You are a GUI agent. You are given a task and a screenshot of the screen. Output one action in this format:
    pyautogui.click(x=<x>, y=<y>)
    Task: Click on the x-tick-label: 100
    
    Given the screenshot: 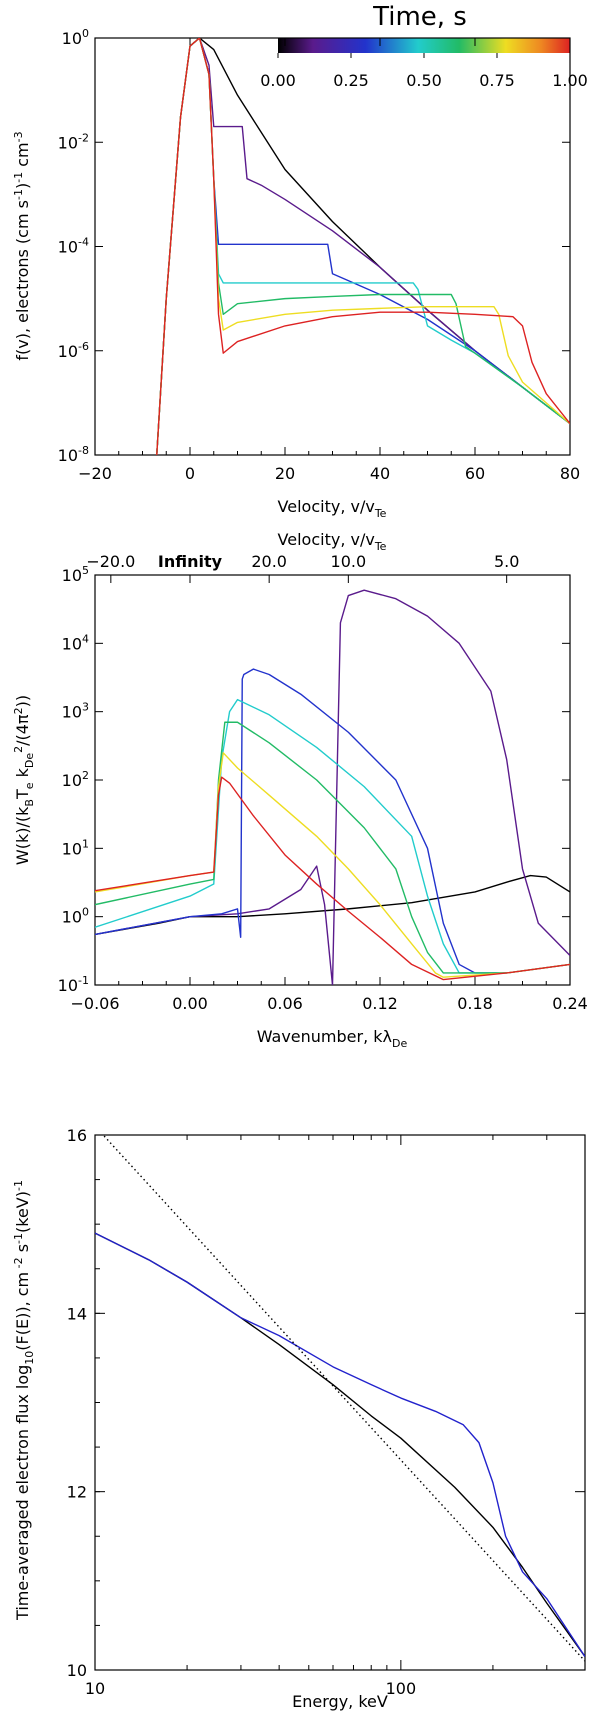 What is the action you would take?
    pyautogui.click(x=401, y=1688)
    